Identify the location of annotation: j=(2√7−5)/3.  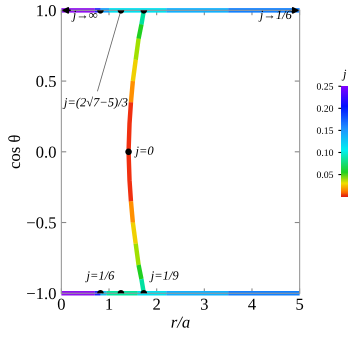
(95, 103).